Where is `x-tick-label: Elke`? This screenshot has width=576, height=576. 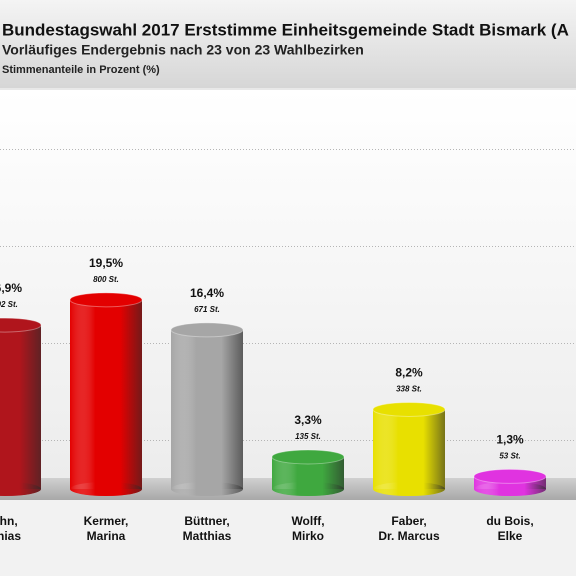 x-tick-label: Elke is located at coordinates (510, 536).